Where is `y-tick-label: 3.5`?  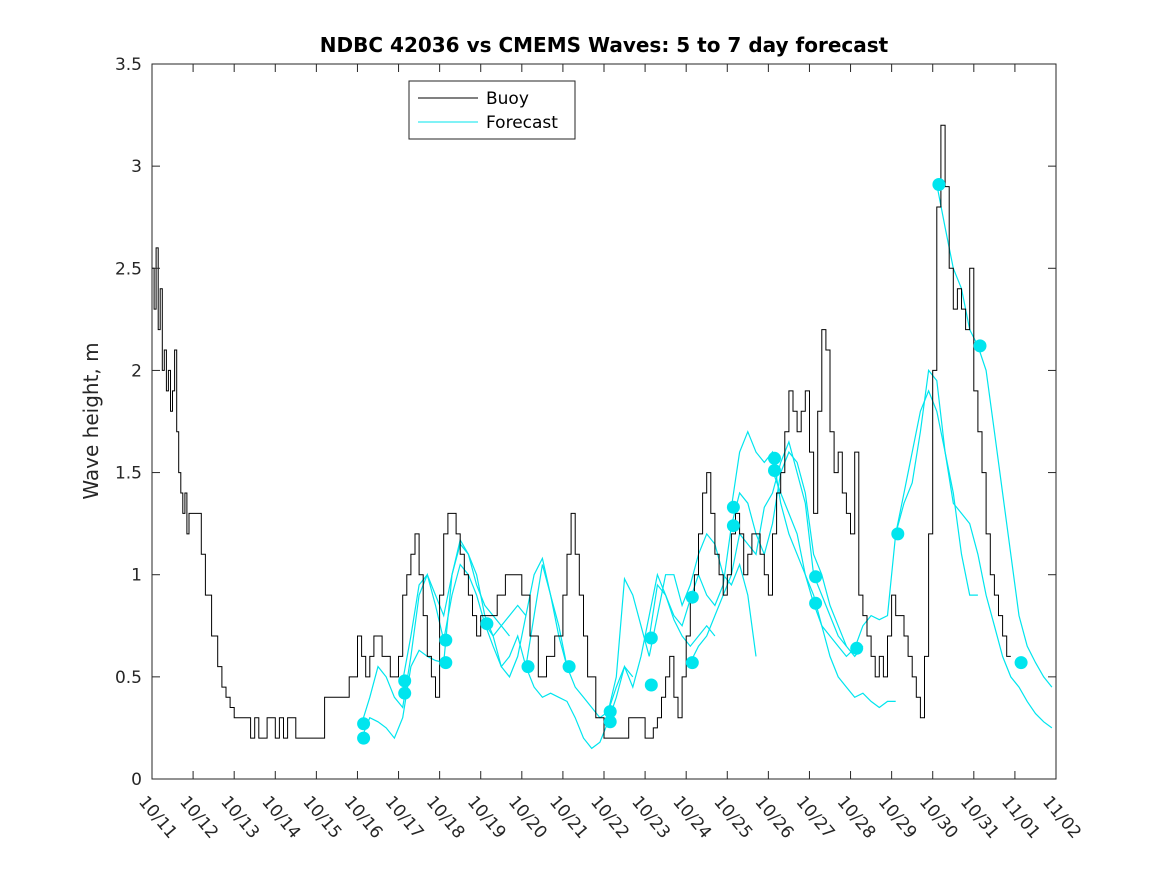
y-tick-label: 3.5 is located at coordinates (128, 65).